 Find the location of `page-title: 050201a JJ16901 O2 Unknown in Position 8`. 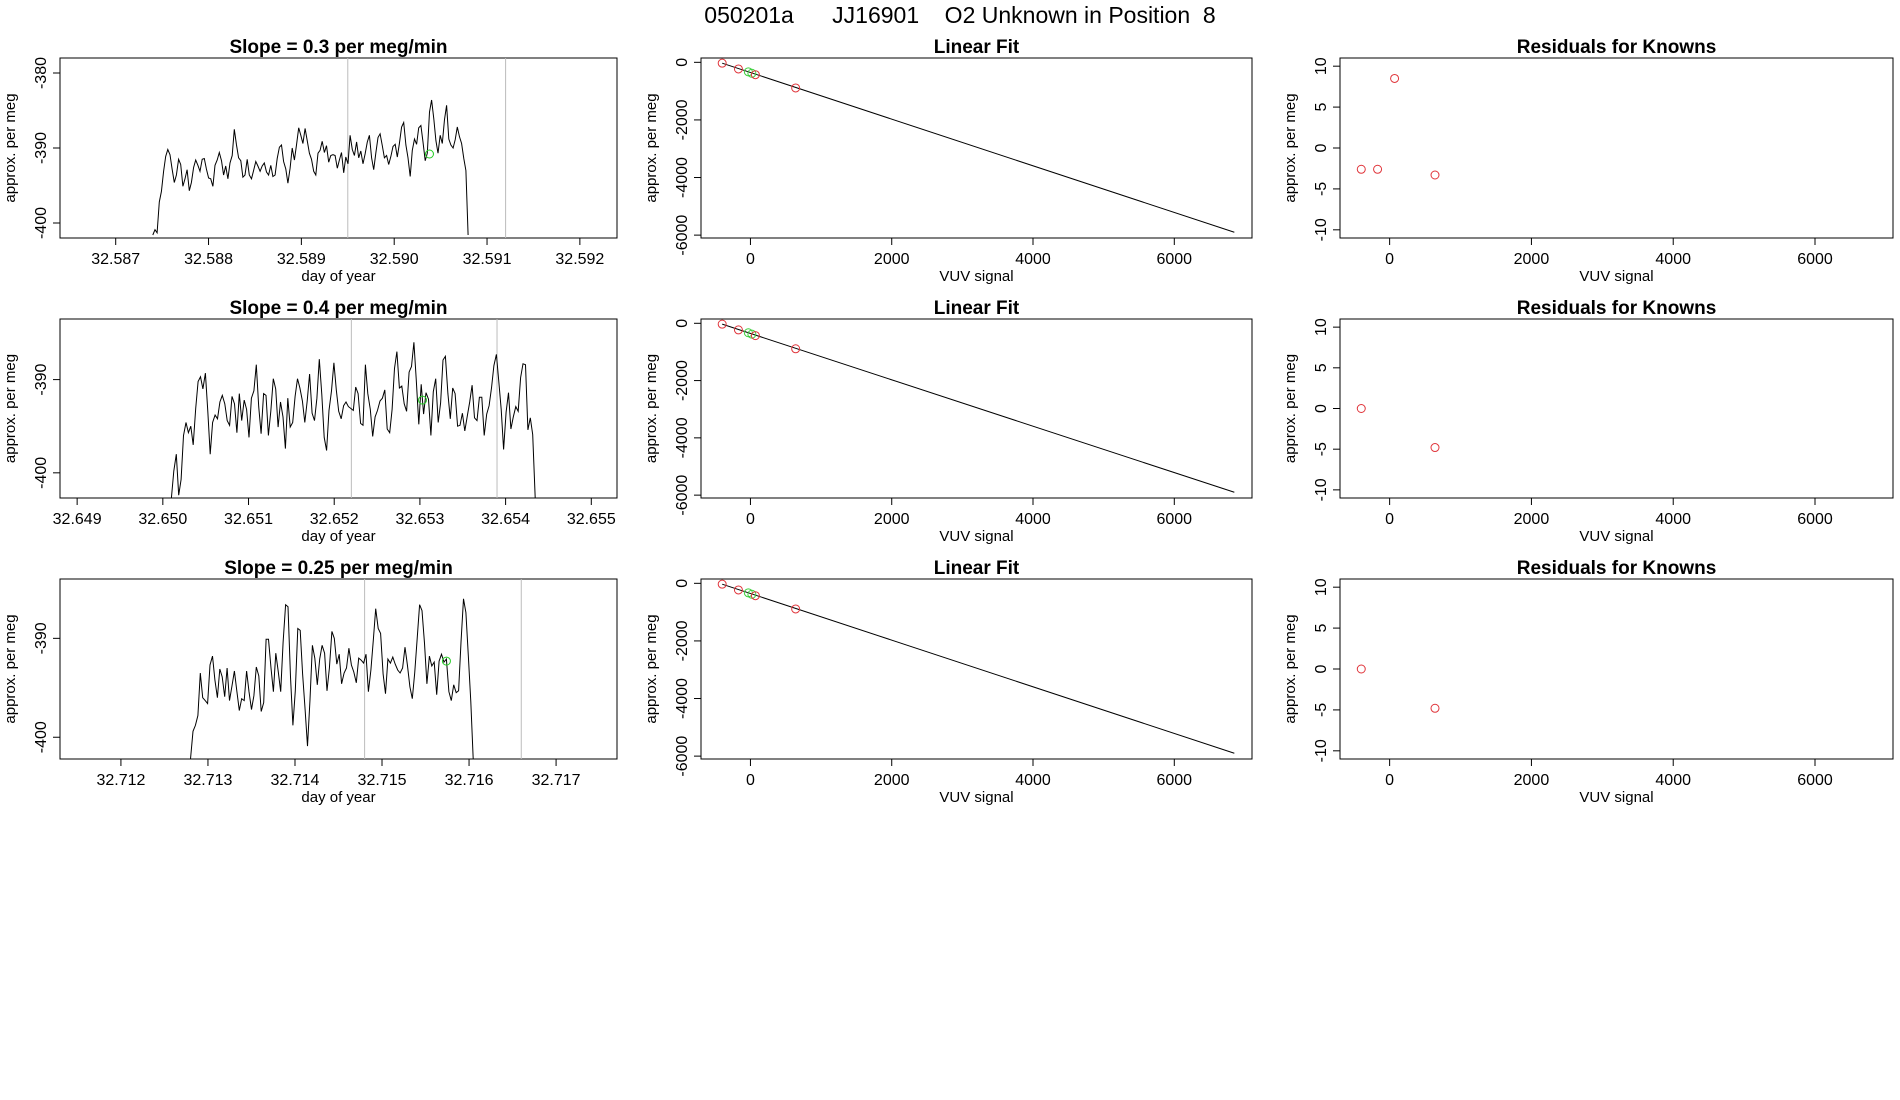

page-title: 050201a JJ16901 O2 Unknown in Position 8 is located at coordinates (960, 15).